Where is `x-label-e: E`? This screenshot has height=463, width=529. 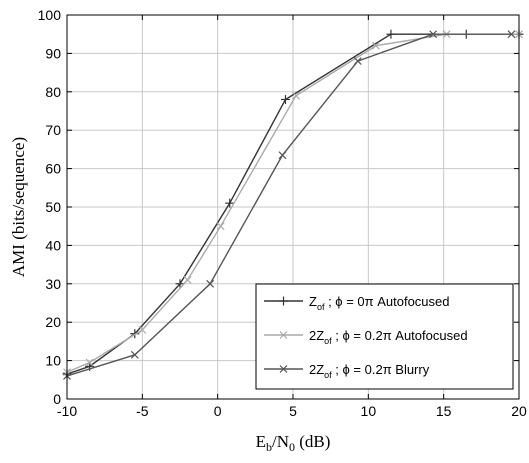
x-label-e: E is located at coordinates (261, 441).